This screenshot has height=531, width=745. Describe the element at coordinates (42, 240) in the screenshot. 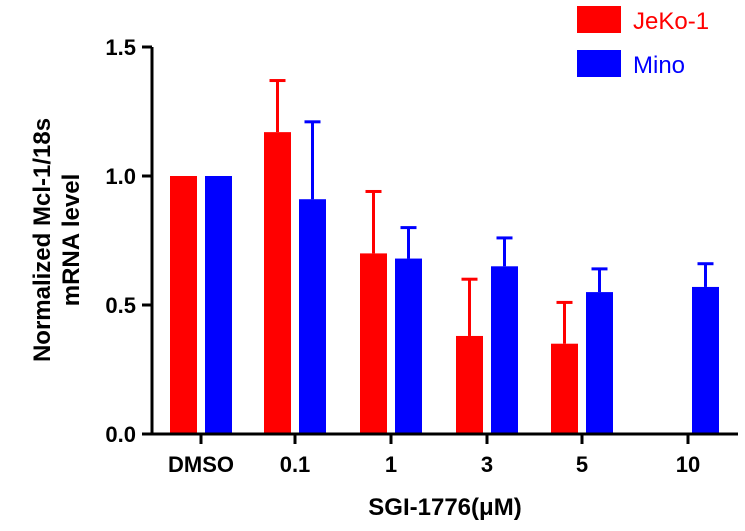

I see `y-axis-title-line1: Normalized Mcl-1/18s` at that location.